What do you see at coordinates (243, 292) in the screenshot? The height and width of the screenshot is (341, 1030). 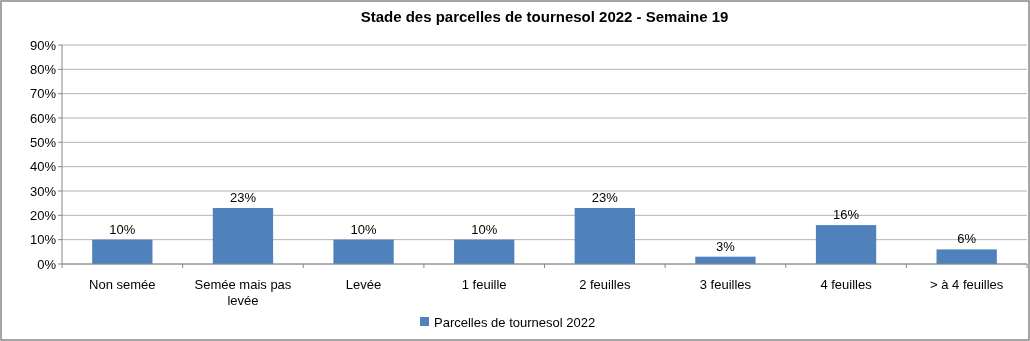 I see `x-tick-label: Semée mais pas levée` at bounding box center [243, 292].